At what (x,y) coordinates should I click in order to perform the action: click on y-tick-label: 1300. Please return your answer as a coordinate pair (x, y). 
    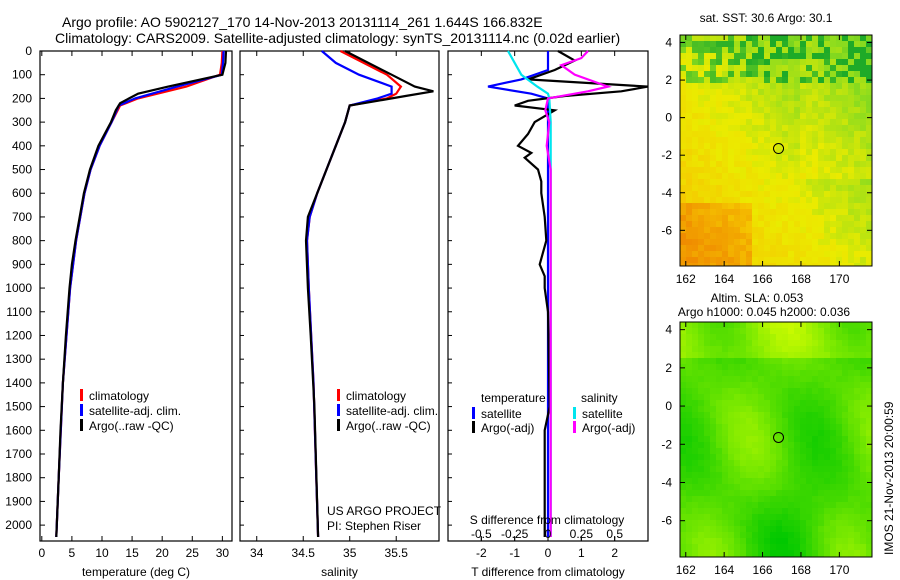
    Looking at the image, I should click on (18, 359).